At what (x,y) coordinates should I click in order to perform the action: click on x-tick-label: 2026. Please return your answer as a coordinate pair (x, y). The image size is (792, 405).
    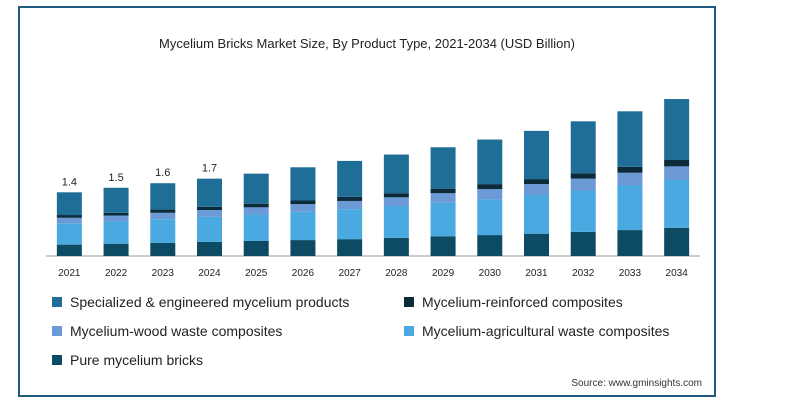
    Looking at the image, I should click on (303, 273).